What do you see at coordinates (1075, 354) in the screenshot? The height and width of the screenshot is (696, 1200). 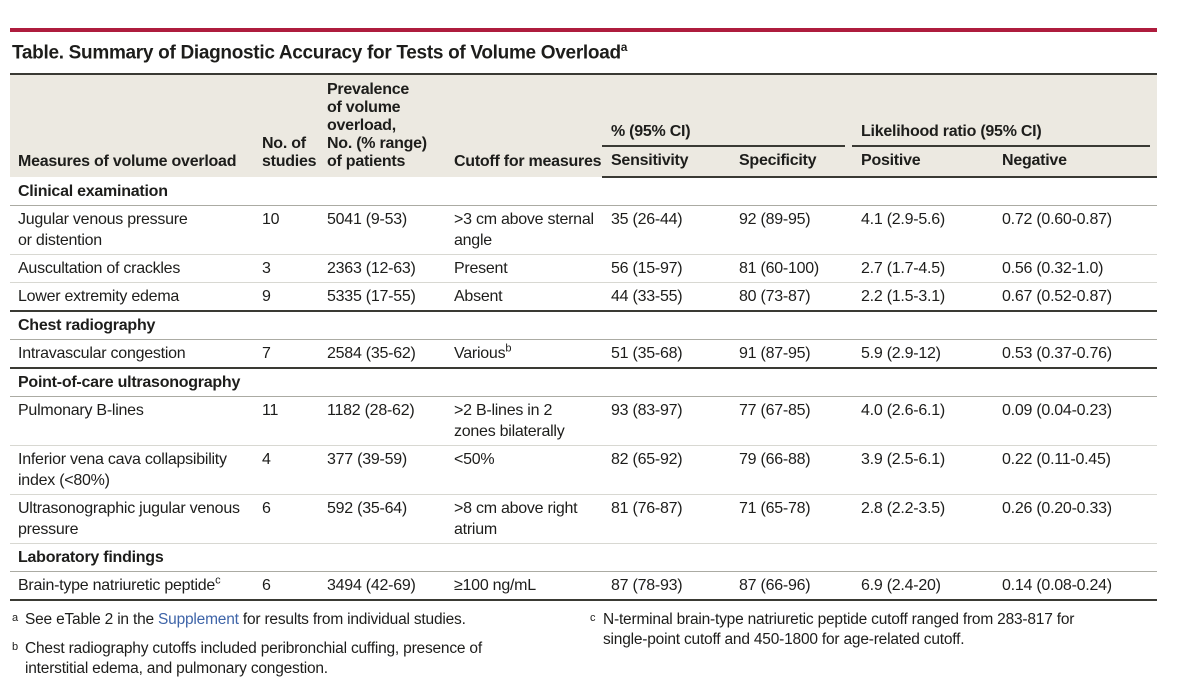 I see `cell-lr-negative: 0.53 (0.37-0.76)` at bounding box center [1075, 354].